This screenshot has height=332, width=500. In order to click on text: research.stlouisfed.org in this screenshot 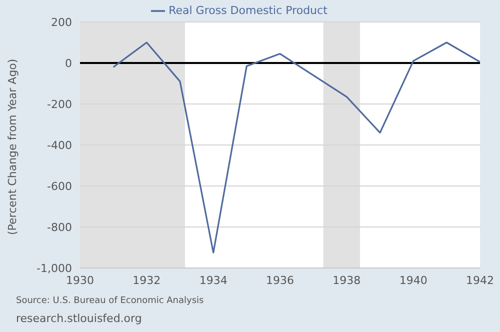, I will do `click(79, 318)`.